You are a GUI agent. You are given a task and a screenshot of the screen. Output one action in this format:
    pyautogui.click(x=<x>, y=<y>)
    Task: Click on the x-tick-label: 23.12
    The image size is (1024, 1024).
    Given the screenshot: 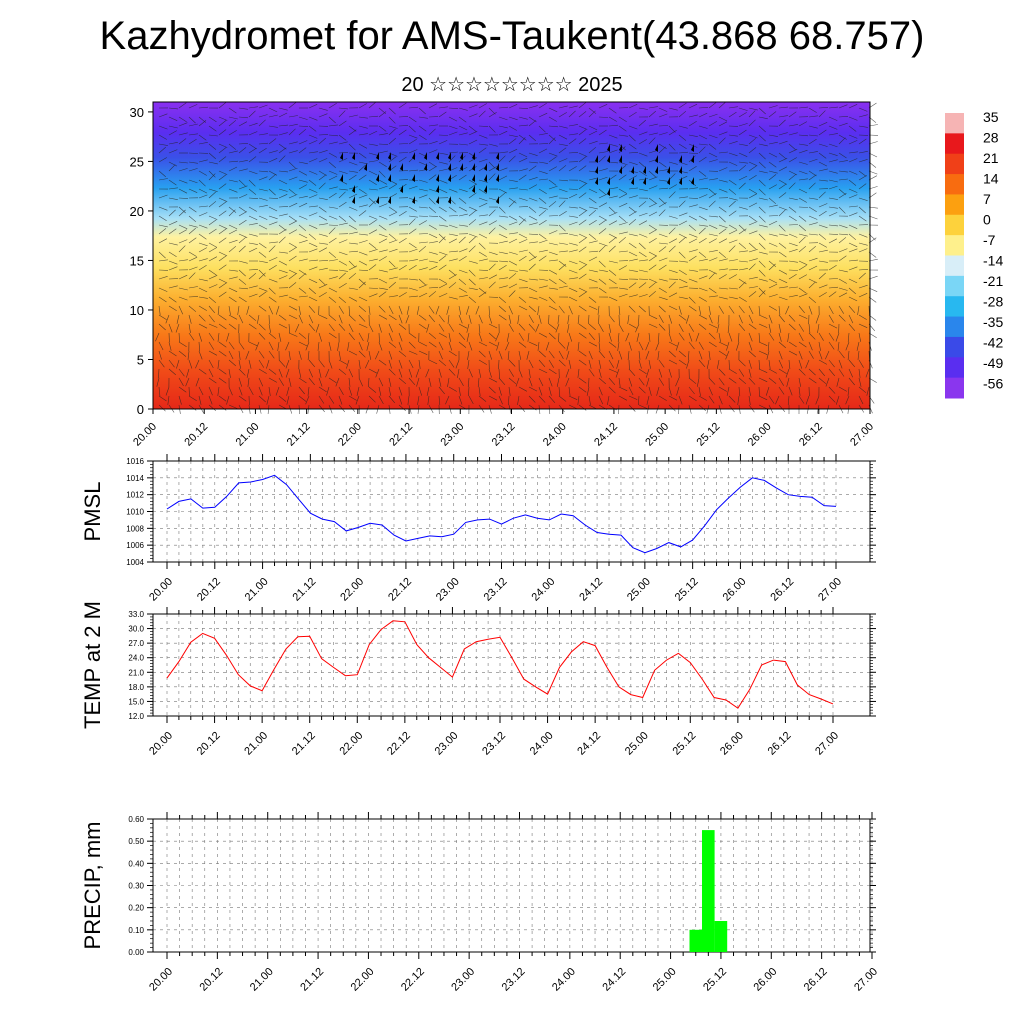 What is the action you would take?
    pyautogui.click(x=514, y=980)
    